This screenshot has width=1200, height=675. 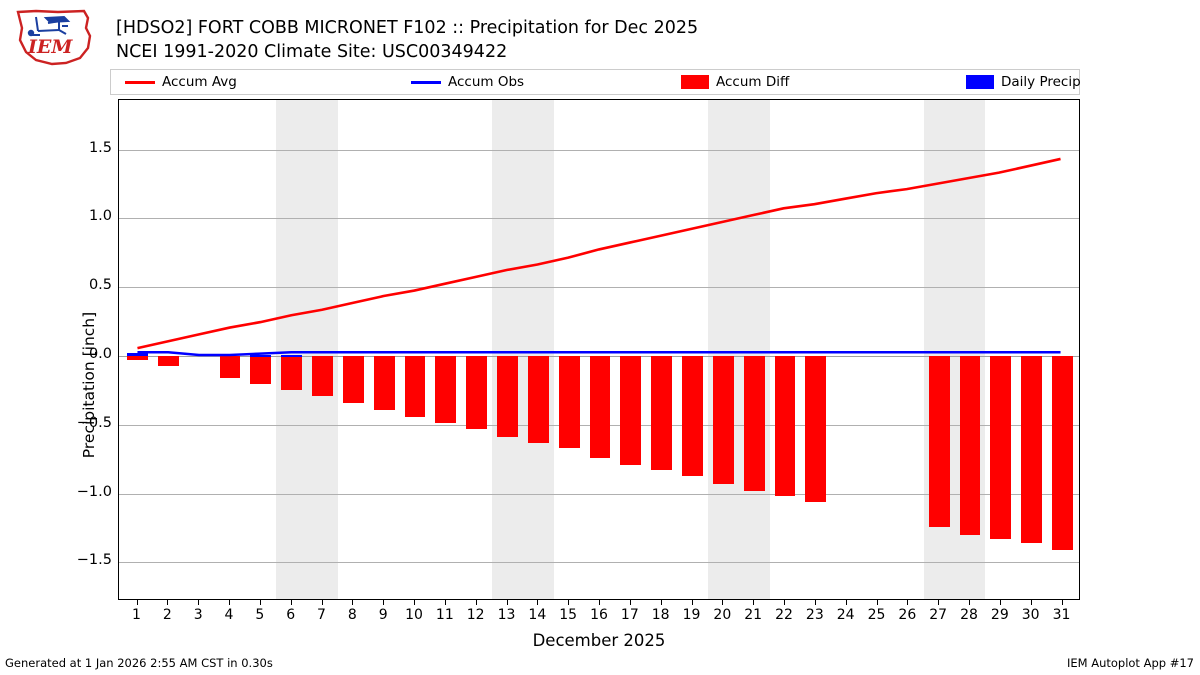 I want to click on legend-entry-accum-obs: Accum Obs, so click(x=467, y=82).